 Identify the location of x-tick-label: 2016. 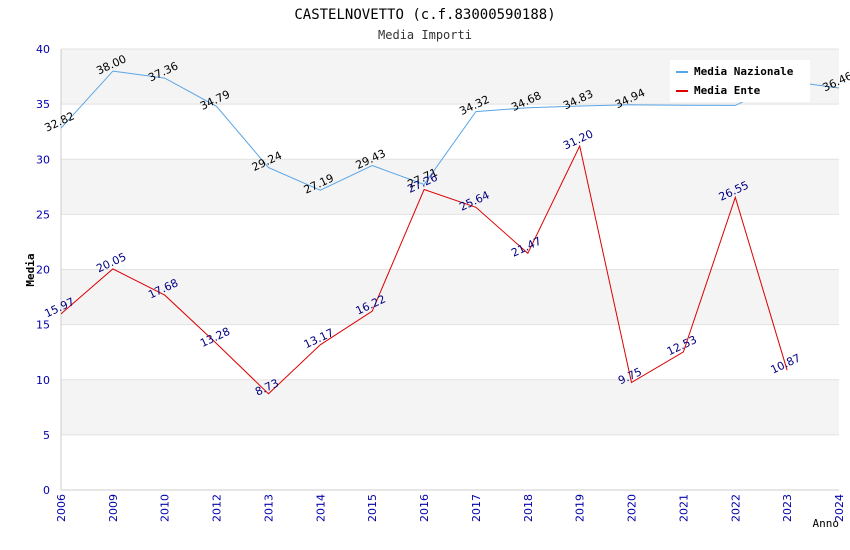
(424, 508).